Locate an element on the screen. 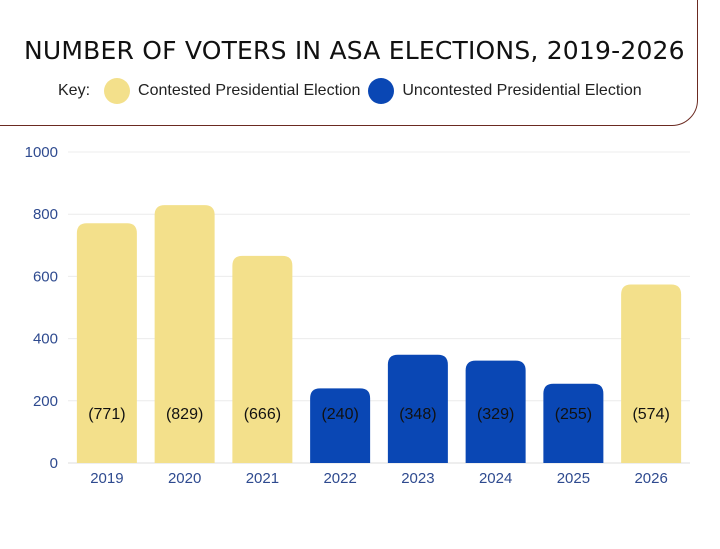  x-tick-label: 2019 is located at coordinates (106, 478).